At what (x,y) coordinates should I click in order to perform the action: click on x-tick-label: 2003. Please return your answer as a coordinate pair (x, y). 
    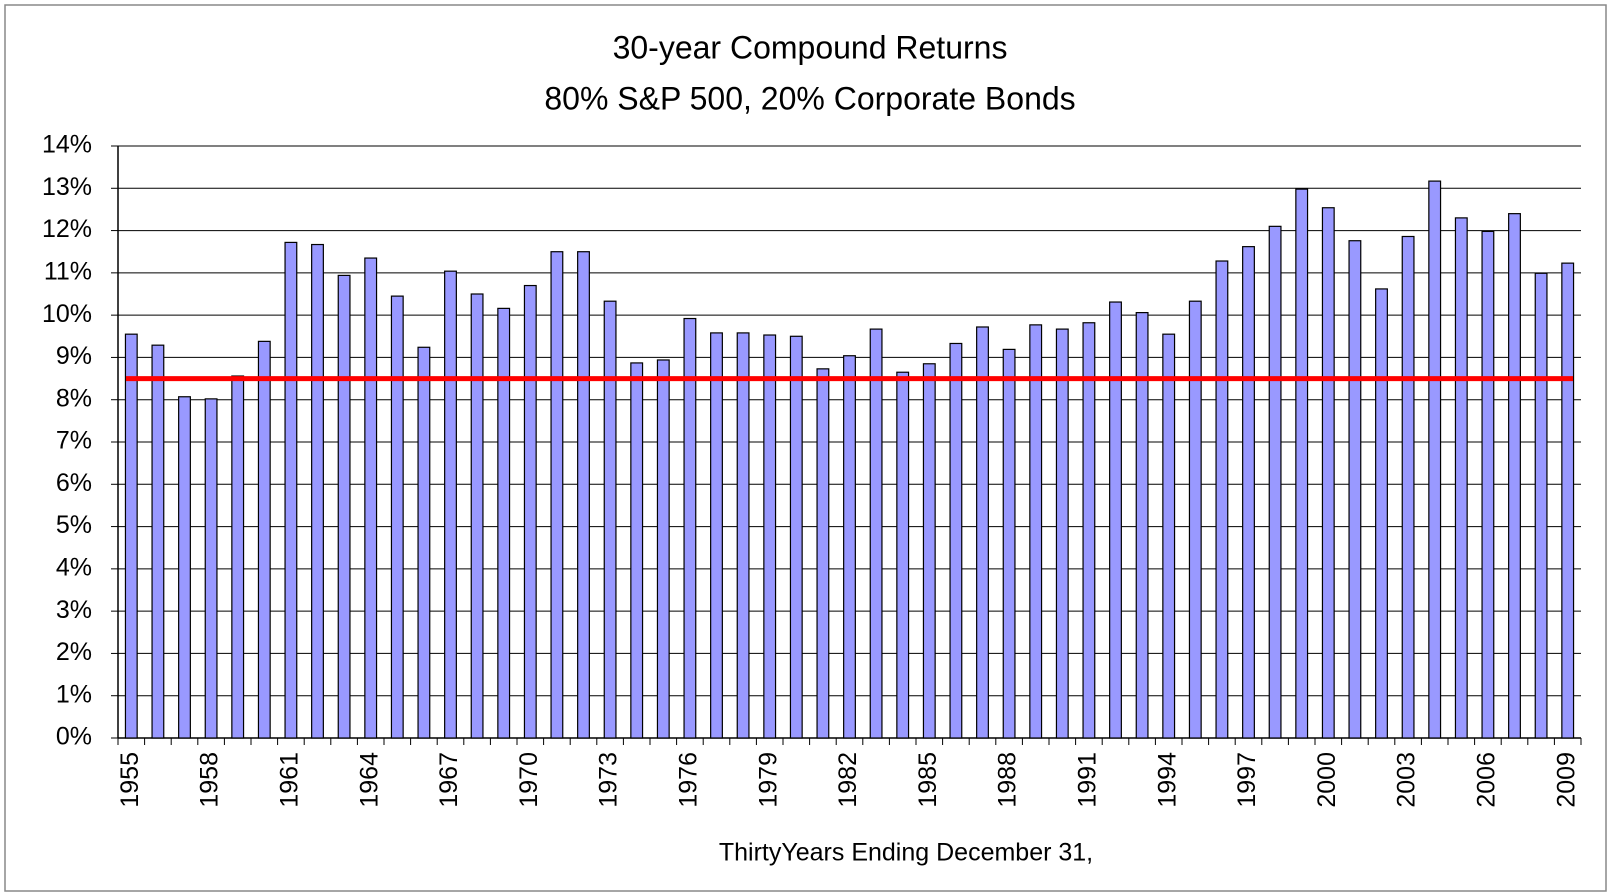
    Looking at the image, I should click on (1407, 780).